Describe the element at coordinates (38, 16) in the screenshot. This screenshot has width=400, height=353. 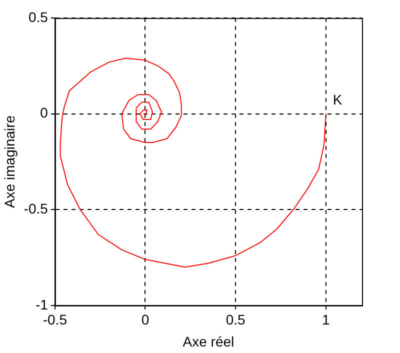
I see `y-tick-label: 0.5` at that location.